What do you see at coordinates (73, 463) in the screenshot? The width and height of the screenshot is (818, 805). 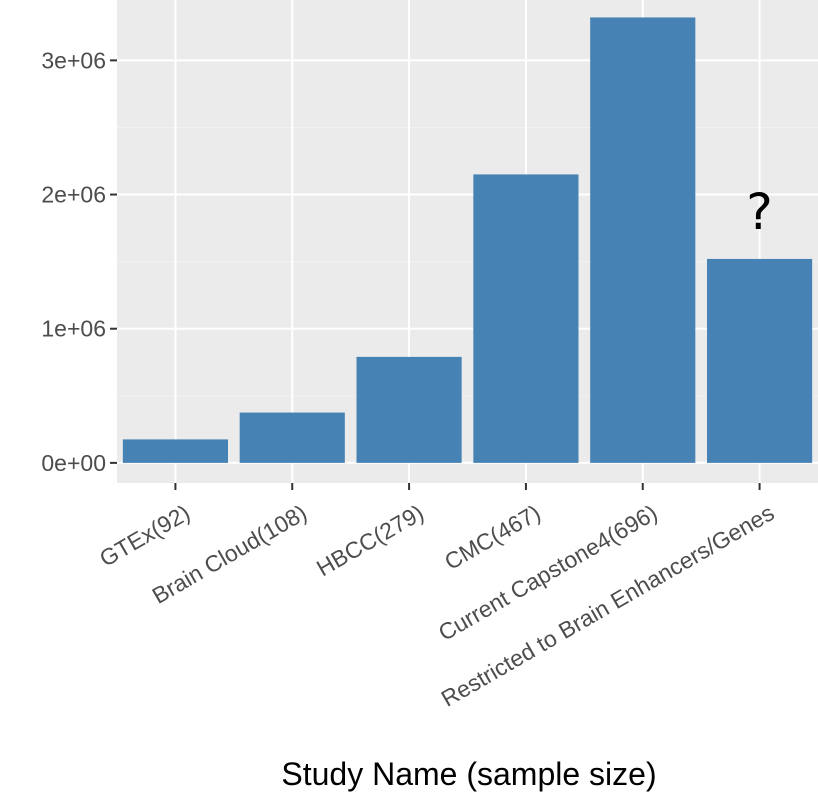 I see `y-tick-label: 0e+00` at bounding box center [73, 463].